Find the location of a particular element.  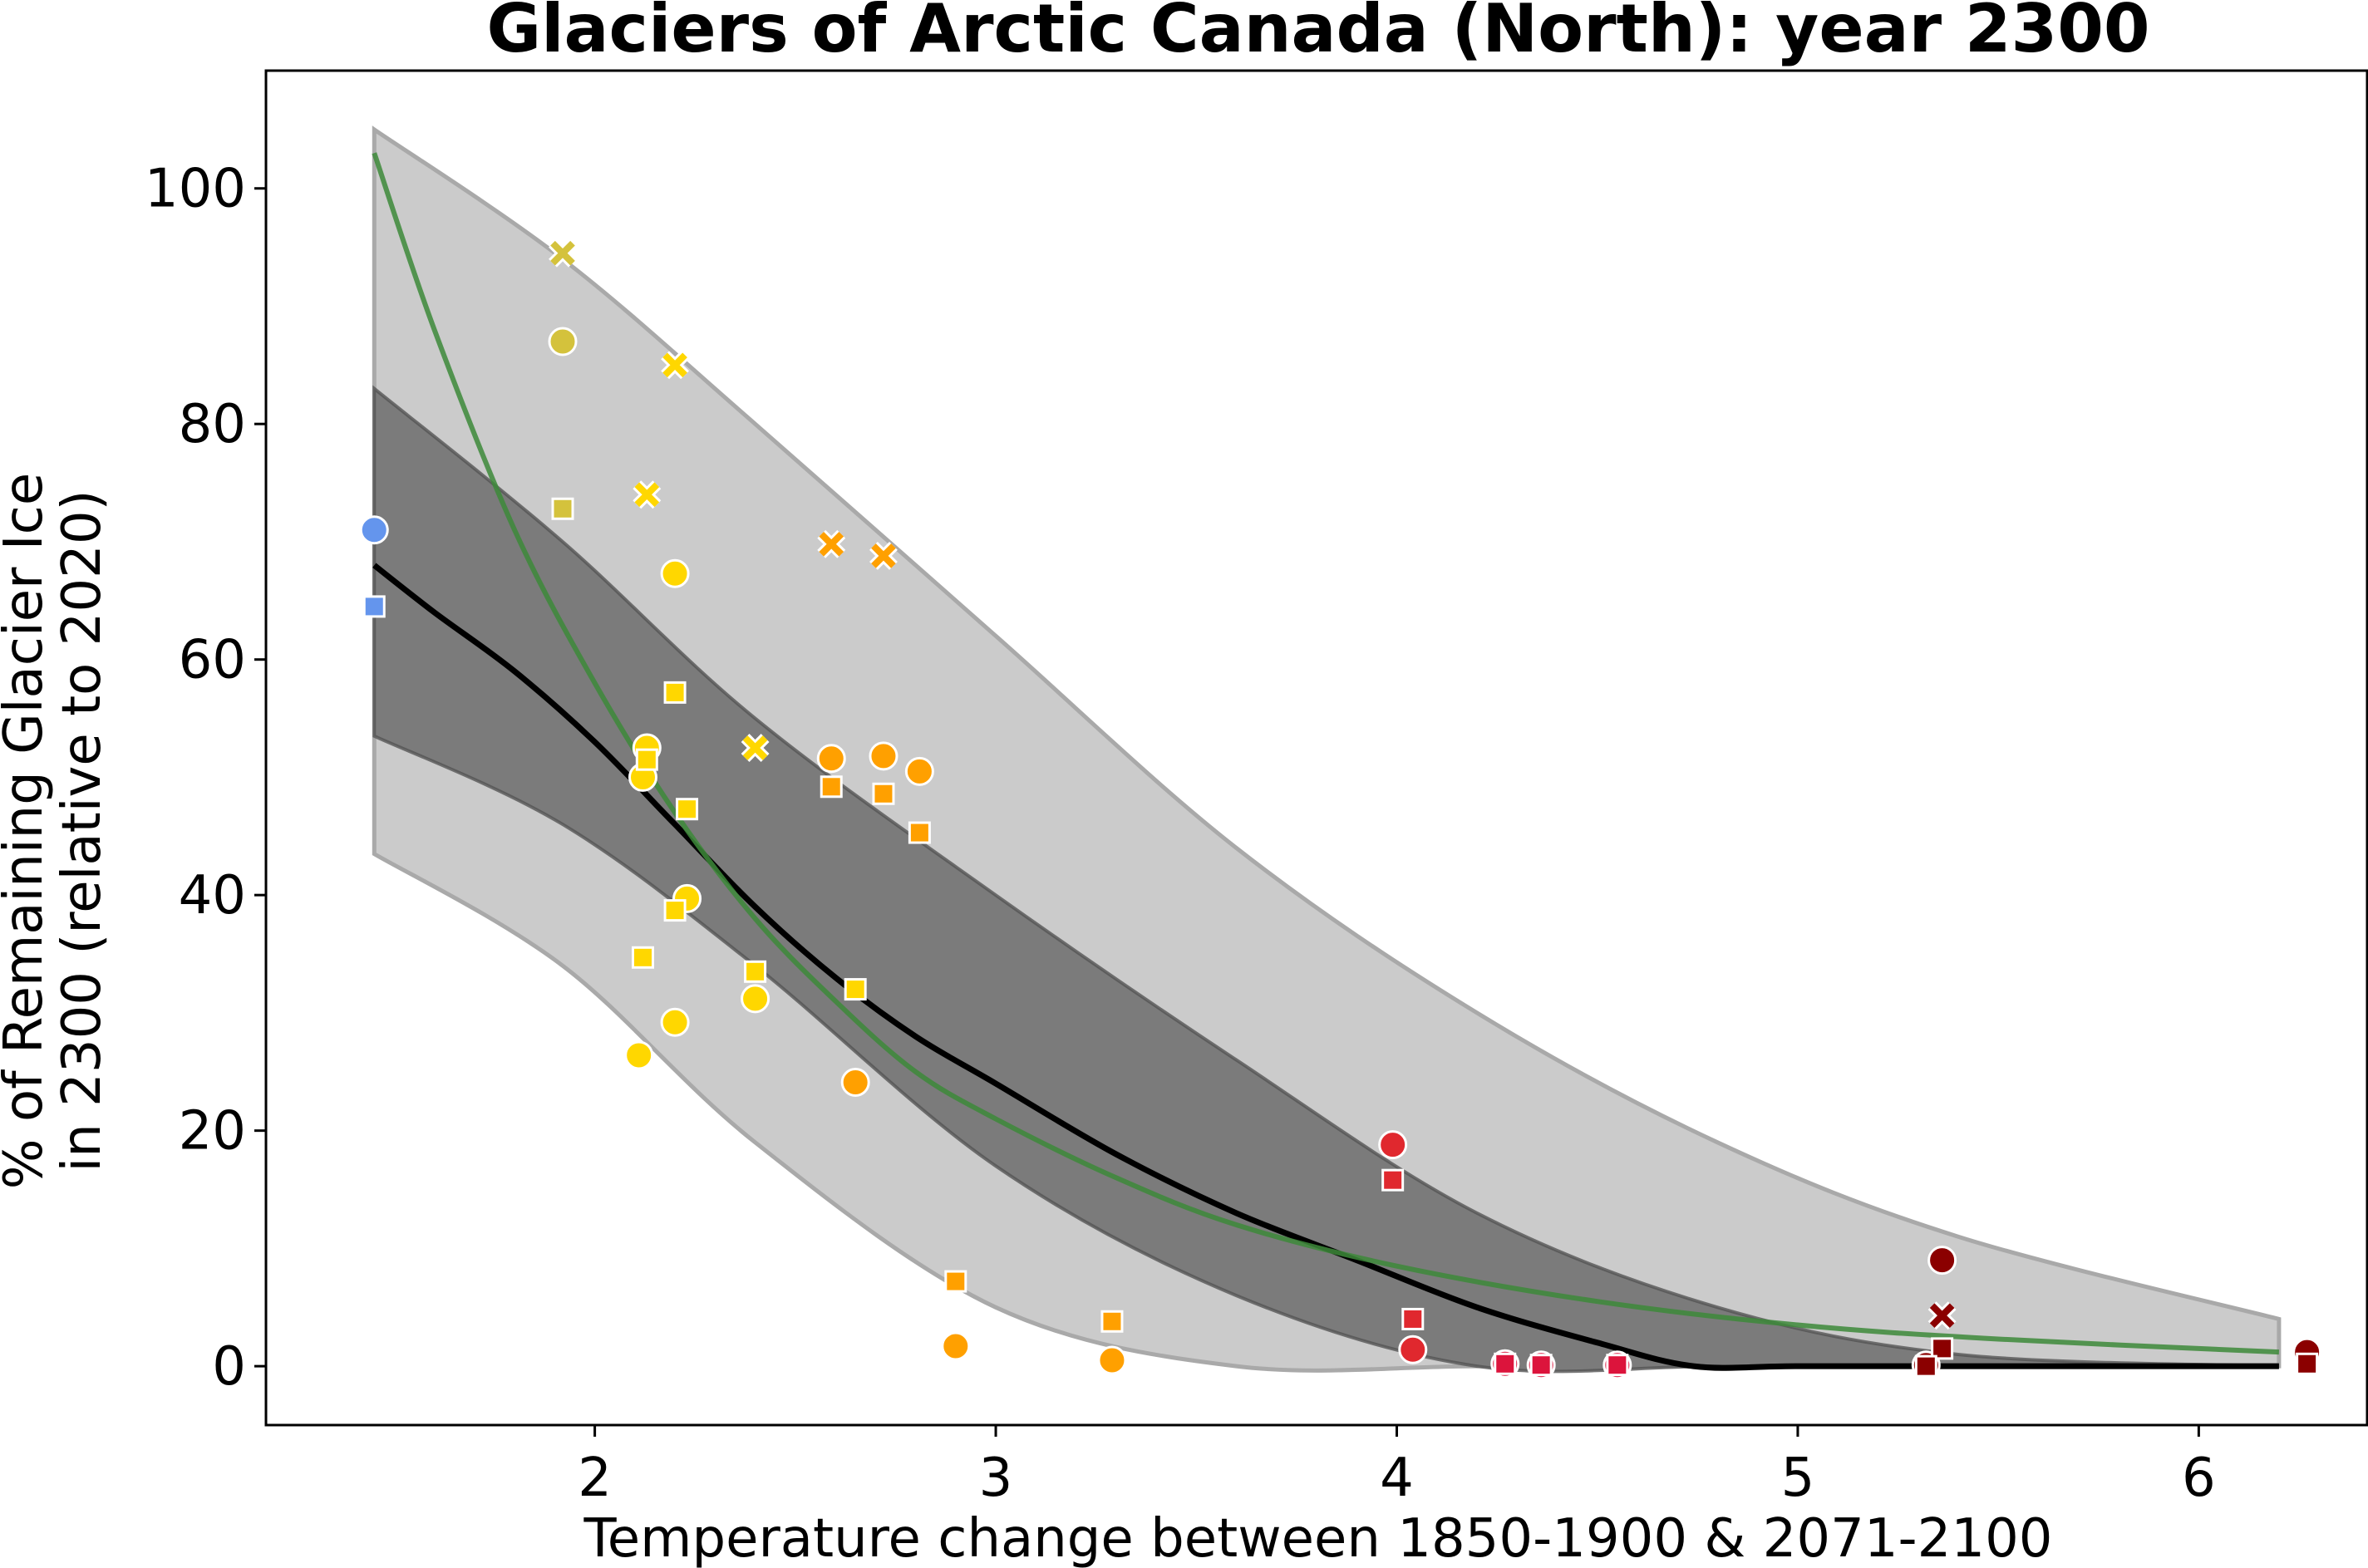

x-tick-label: 2 is located at coordinates (595, 1478).